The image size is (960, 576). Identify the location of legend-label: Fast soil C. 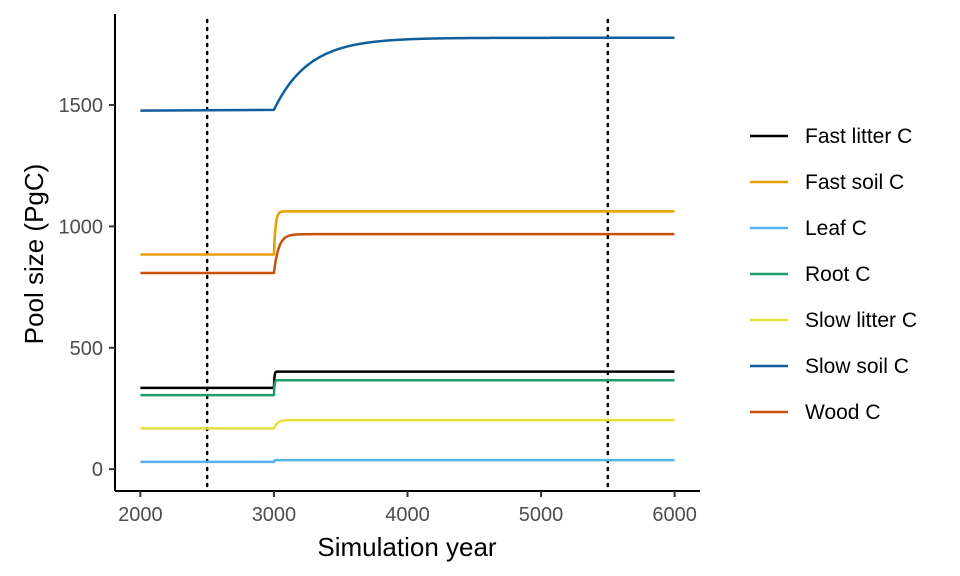
(854, 182).